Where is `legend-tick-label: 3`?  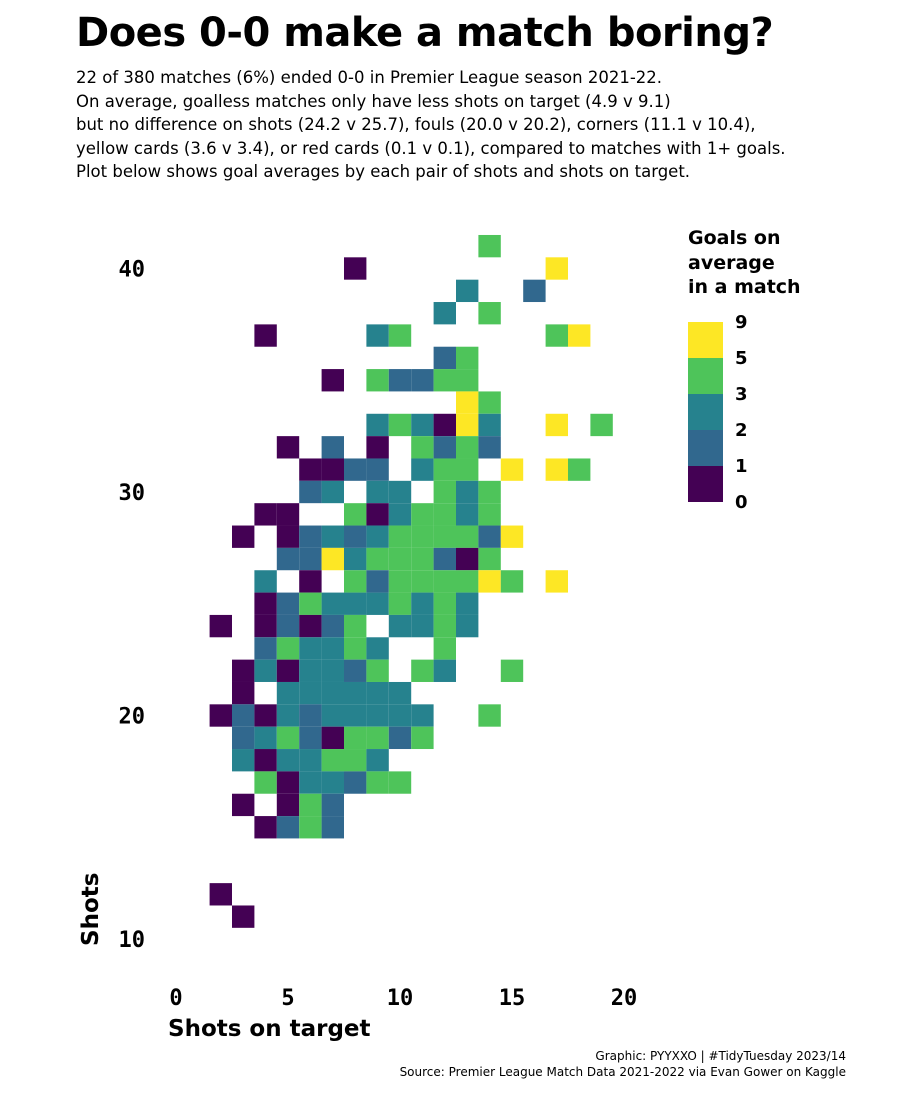 legend-tick-label: 3 is located at coordinates (741, 394).